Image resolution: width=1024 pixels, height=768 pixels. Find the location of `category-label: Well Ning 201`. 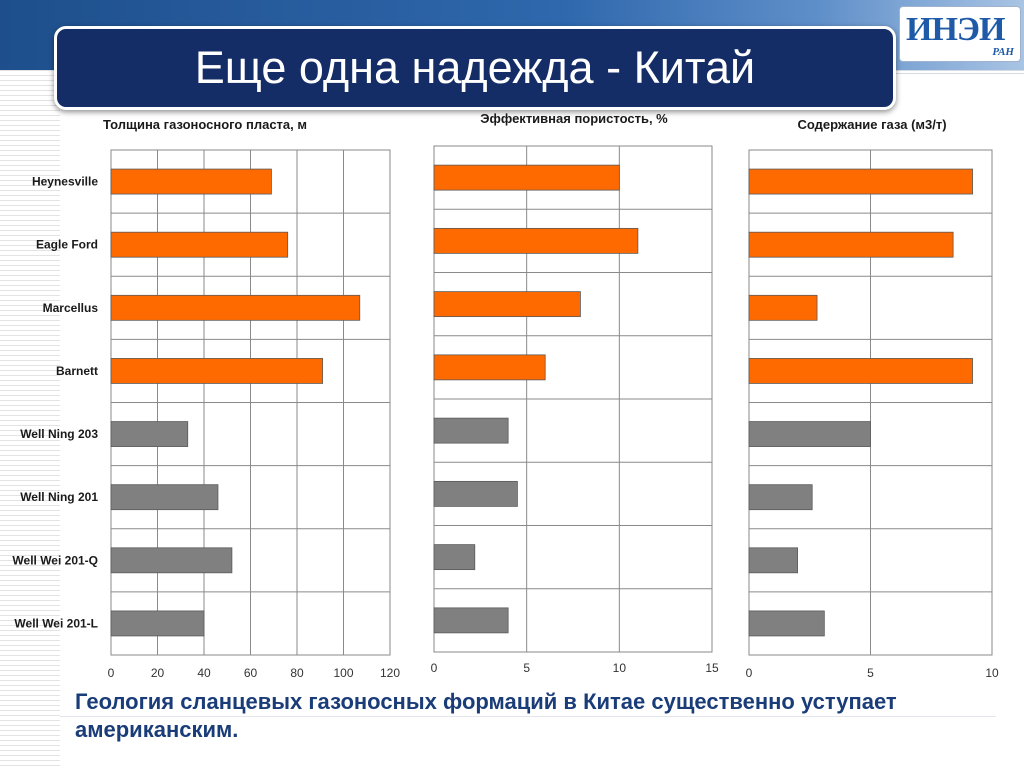

category-label: Well Ning 201 is located at coordinates (59, 497).